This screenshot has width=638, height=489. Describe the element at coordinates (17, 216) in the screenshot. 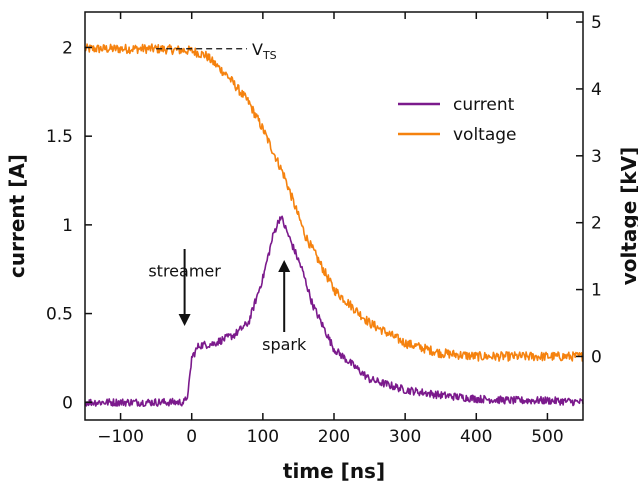

I see `y-axis-title: current [A]` at that location.